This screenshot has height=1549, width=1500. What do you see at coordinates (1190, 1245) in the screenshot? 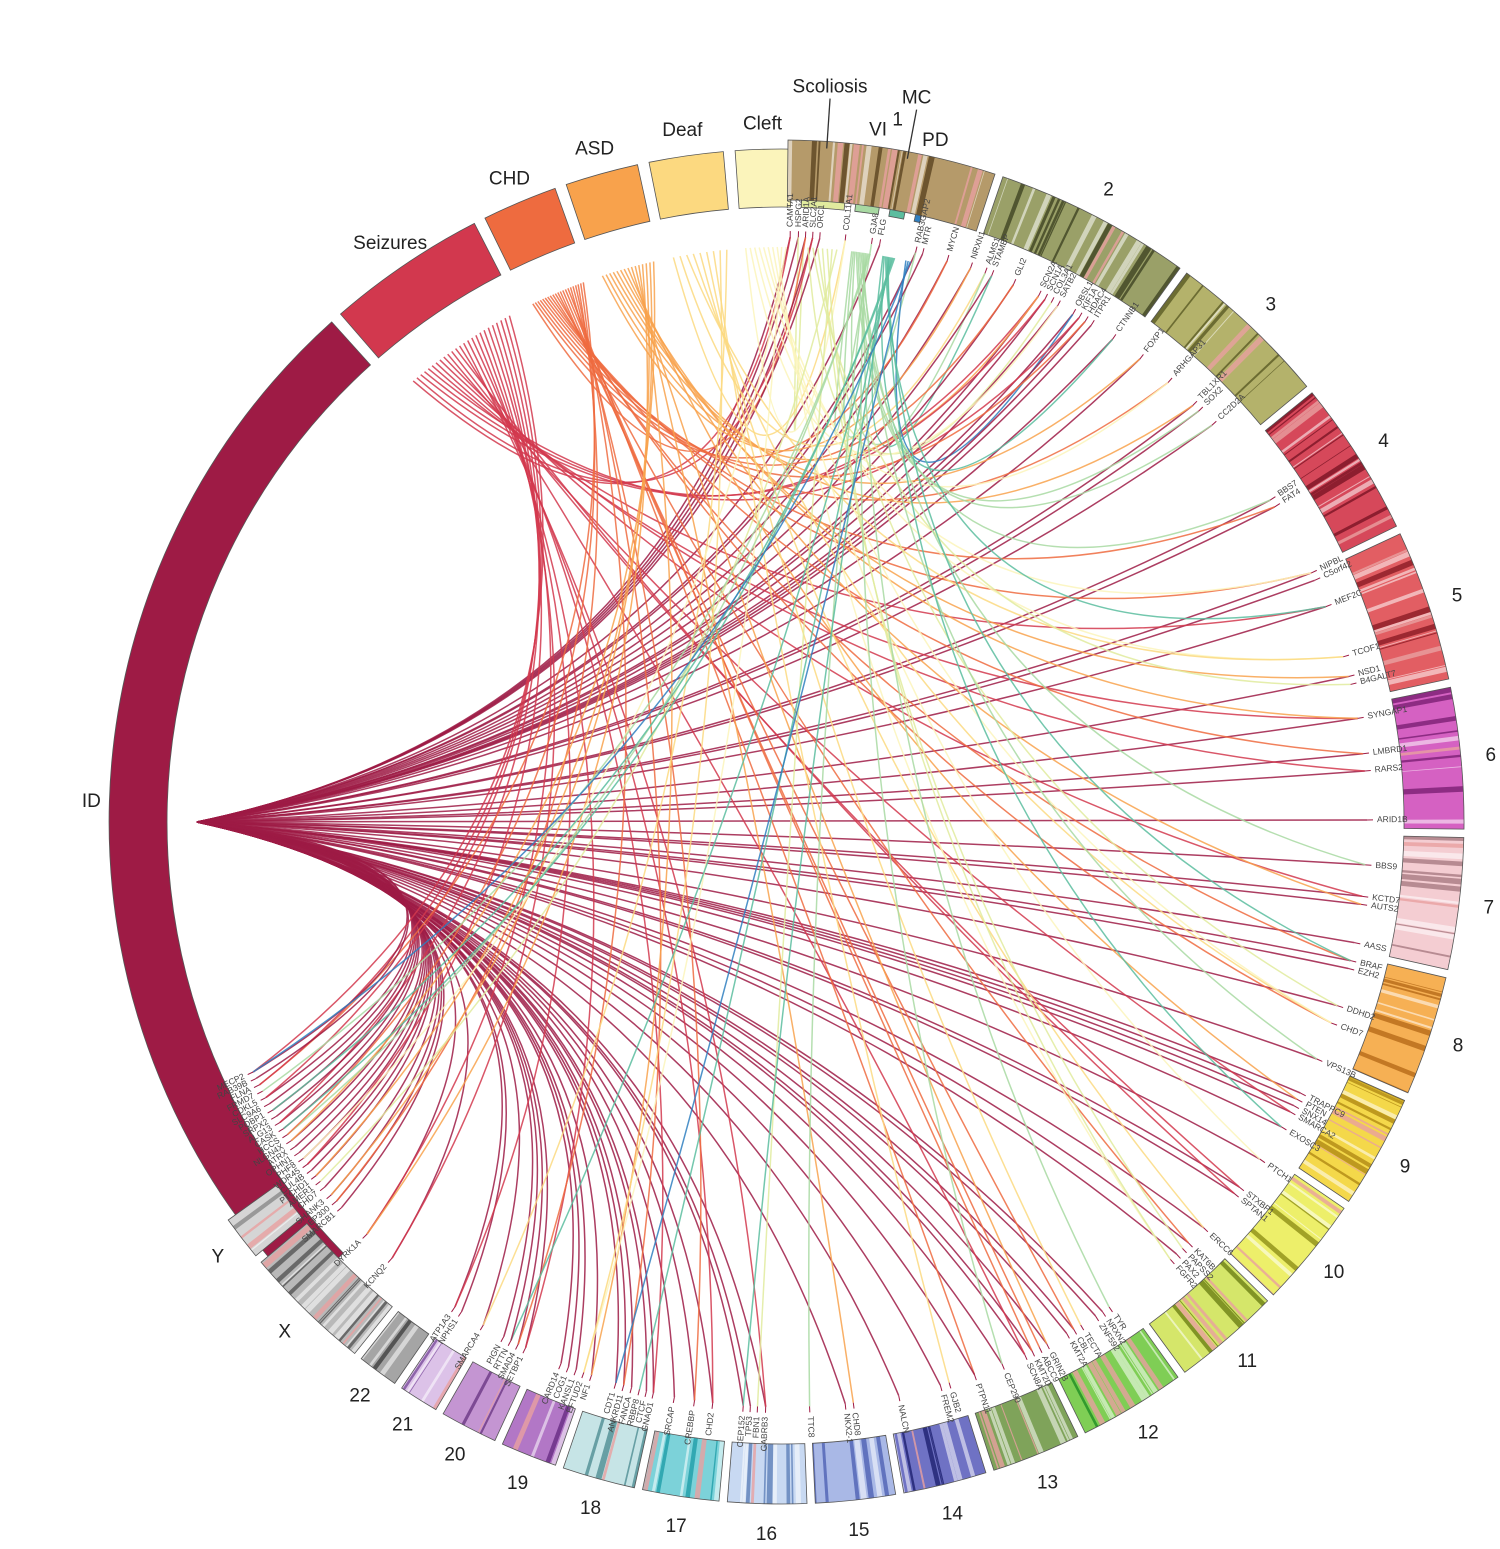
I see `gene-tick-kat6b` at bounding box center [1190, 1245].